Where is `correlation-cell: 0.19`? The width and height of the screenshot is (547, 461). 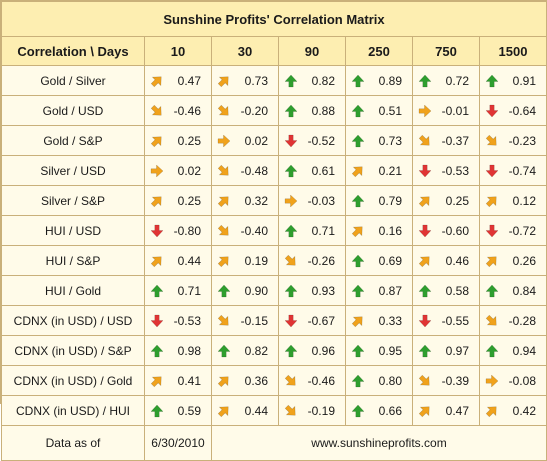
correlation-cell: 0.19 is located at coordinates (245, 260).